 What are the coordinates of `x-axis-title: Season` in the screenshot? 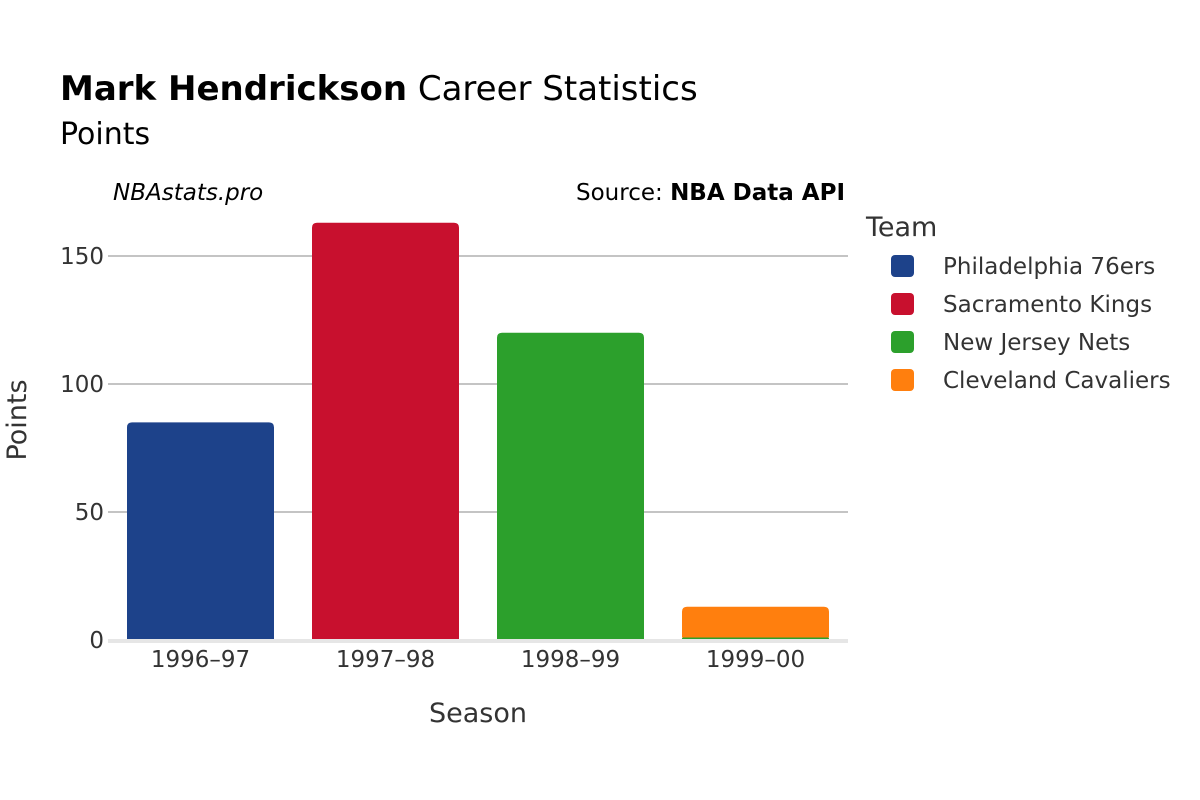 It's located at (478, 713).